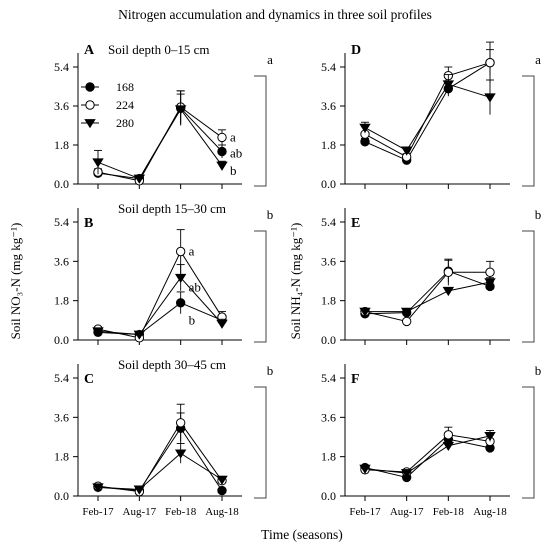  What do you see at coordinates (160, 459) in the screenshot?
I see `panel-c-series-168-line` at bounding box center [160, 459].